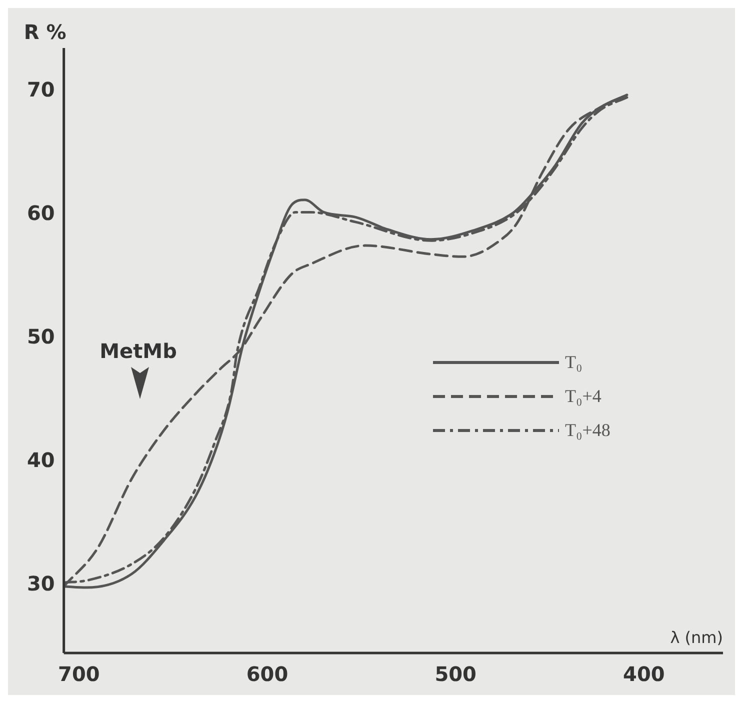  What do you see at coordinates (40, 460) in the screenshot?
I see `y-tick-label: 40` at bounding box center [40, 460].